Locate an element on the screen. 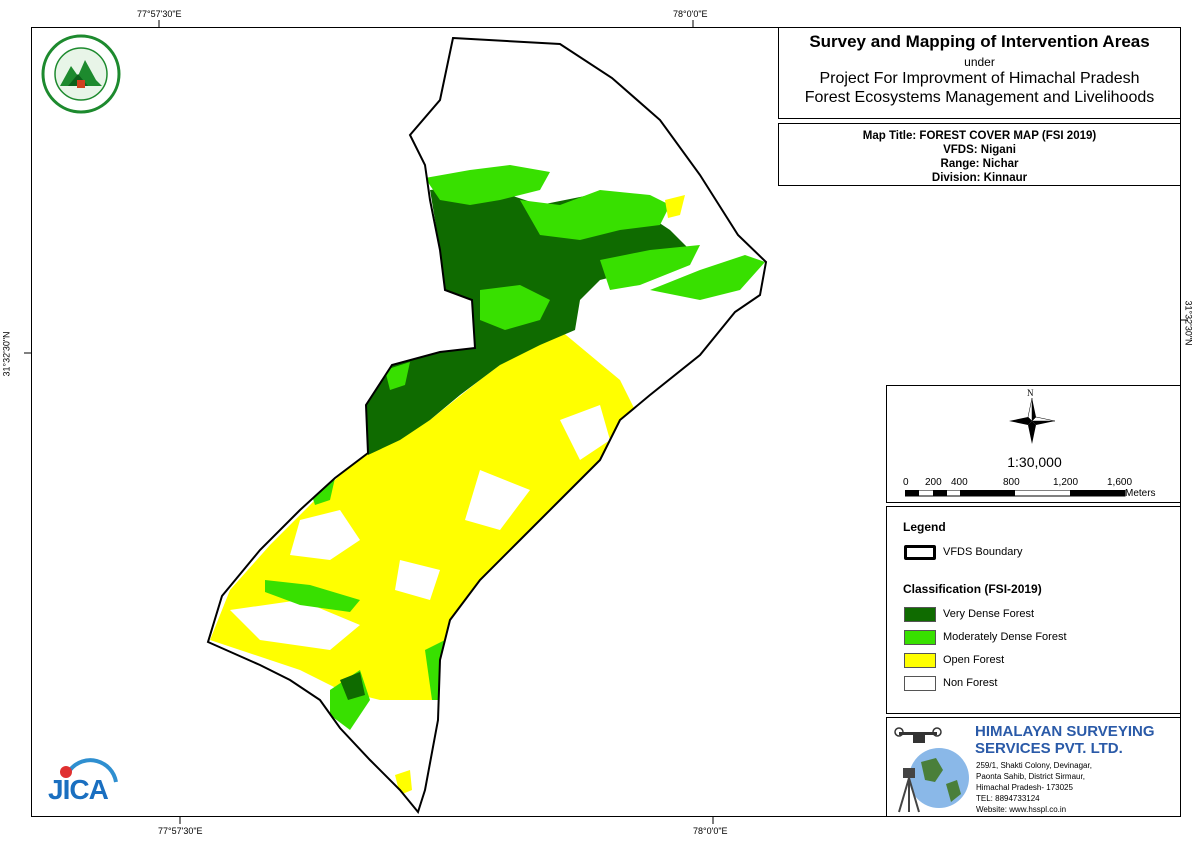  legend-swatch-non-forest is located at coordinates (920, 683).